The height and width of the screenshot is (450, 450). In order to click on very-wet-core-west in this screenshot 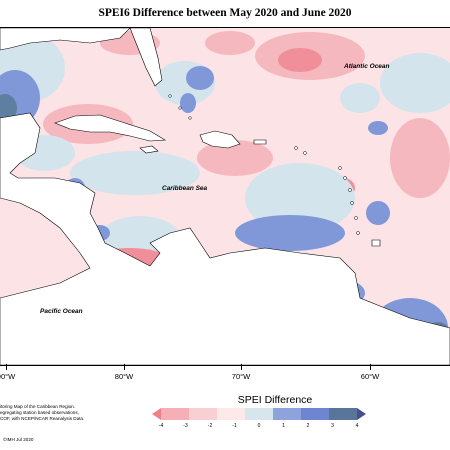, I will do `click(8, 108)`.